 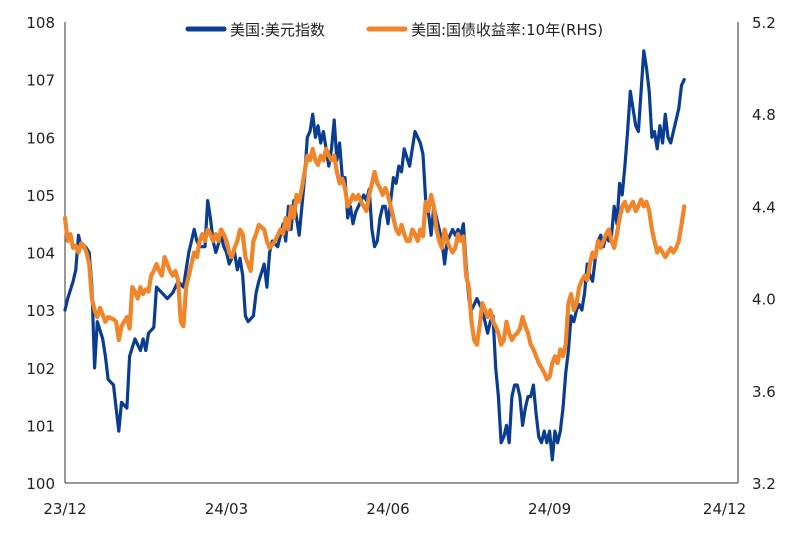 What do you see at coordinates (549, 509) in the screenshot?
I see `x-tick-label: 24/09` at bounding box center [549, 509].